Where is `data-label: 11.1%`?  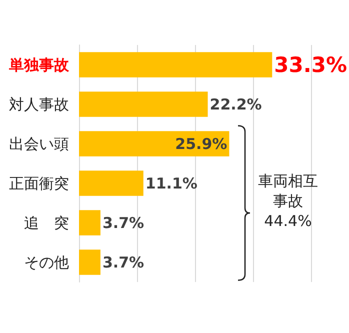 data-label: 11.1% is located at coordinates (171, 183).